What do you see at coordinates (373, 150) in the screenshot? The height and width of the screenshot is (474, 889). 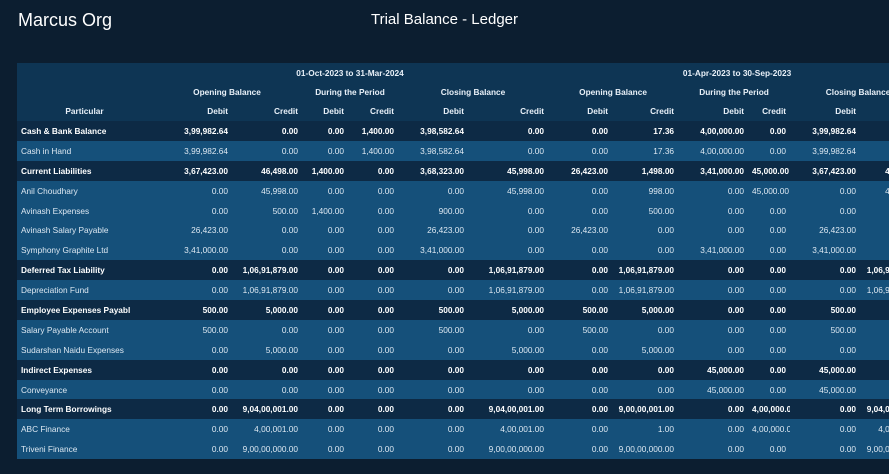 I see `credit-cell: 1,400.00` at bounding box center [373, 150].